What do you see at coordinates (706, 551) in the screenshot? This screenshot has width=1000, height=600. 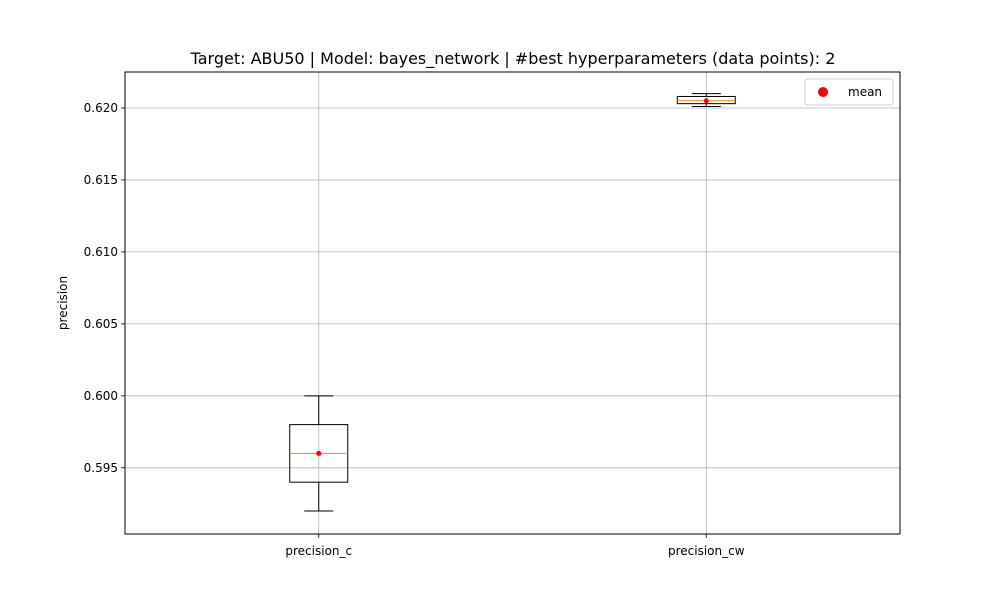 I see `x-tick-label: precision_cw` at bounding box center [706, 551].